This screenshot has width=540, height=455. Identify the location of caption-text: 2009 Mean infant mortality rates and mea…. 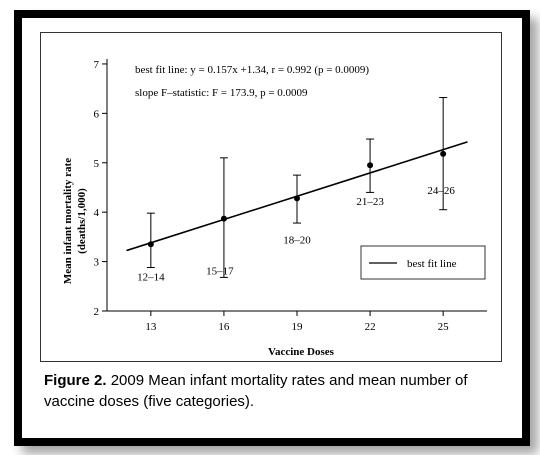
(256, 391).